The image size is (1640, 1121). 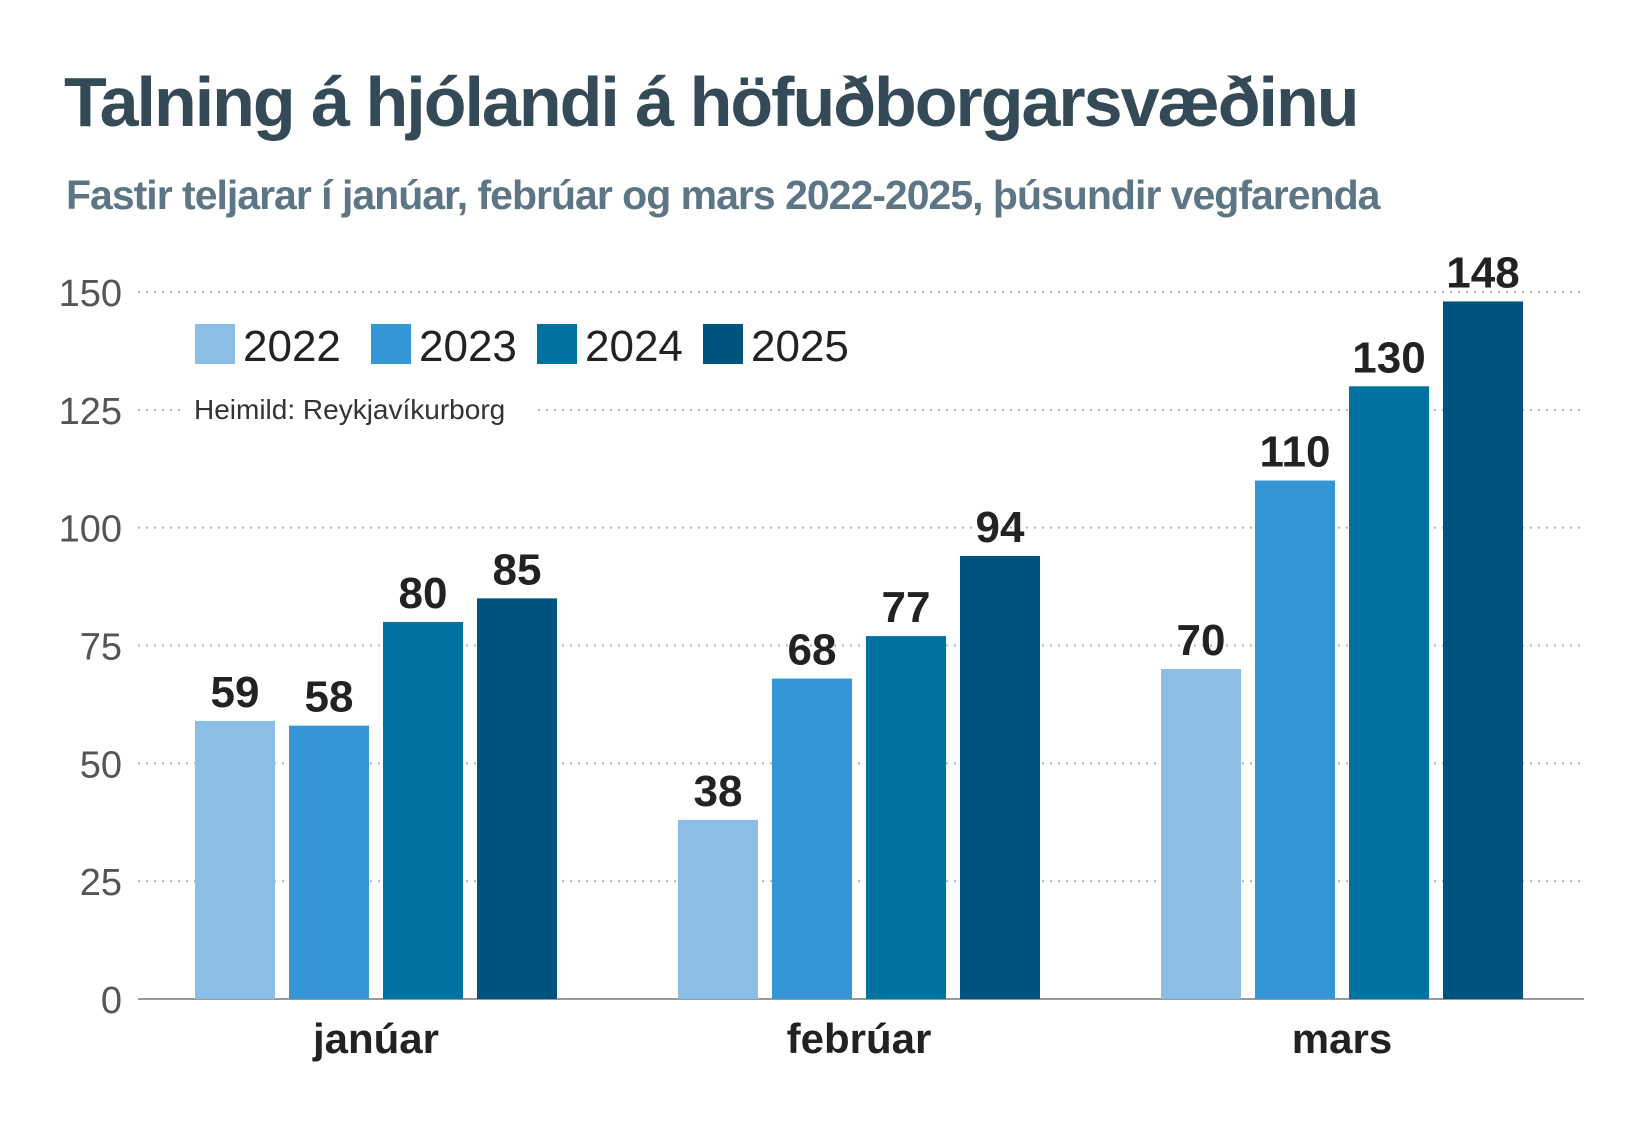 I want to click on source-note: Heimild: Reykjavíkurborg, so click(x=349, y=409).